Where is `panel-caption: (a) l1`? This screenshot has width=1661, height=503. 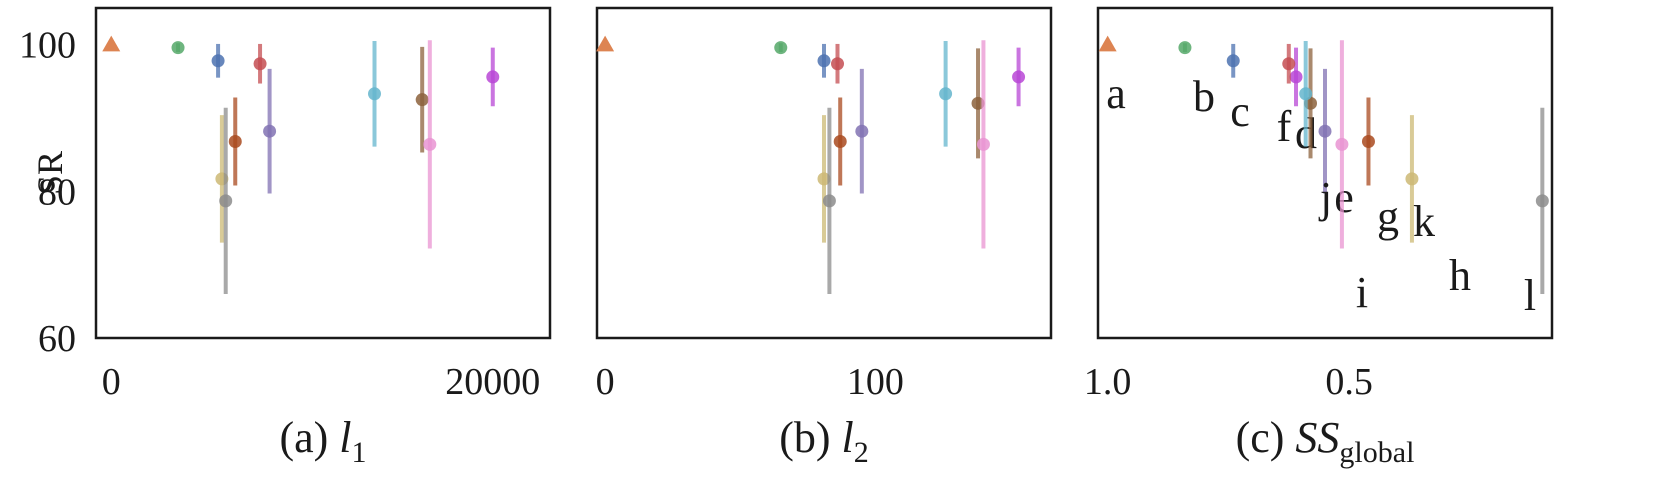 panel-caption: (a) l1 is located at coordinates (322, 441).